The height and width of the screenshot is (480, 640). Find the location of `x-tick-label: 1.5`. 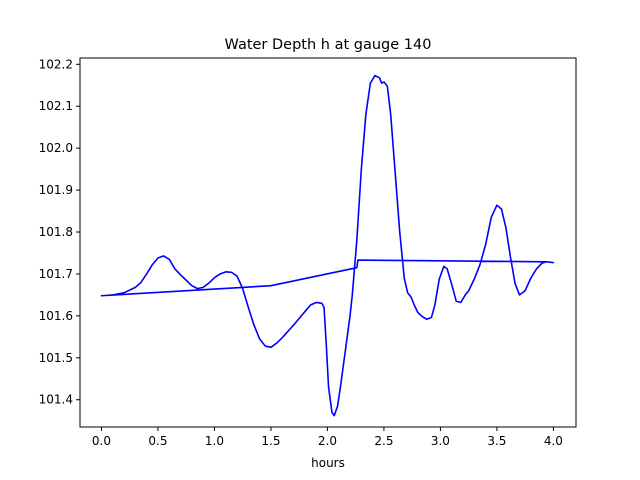

x-tick-label: 1.5 is located at coordinates (270, 441).